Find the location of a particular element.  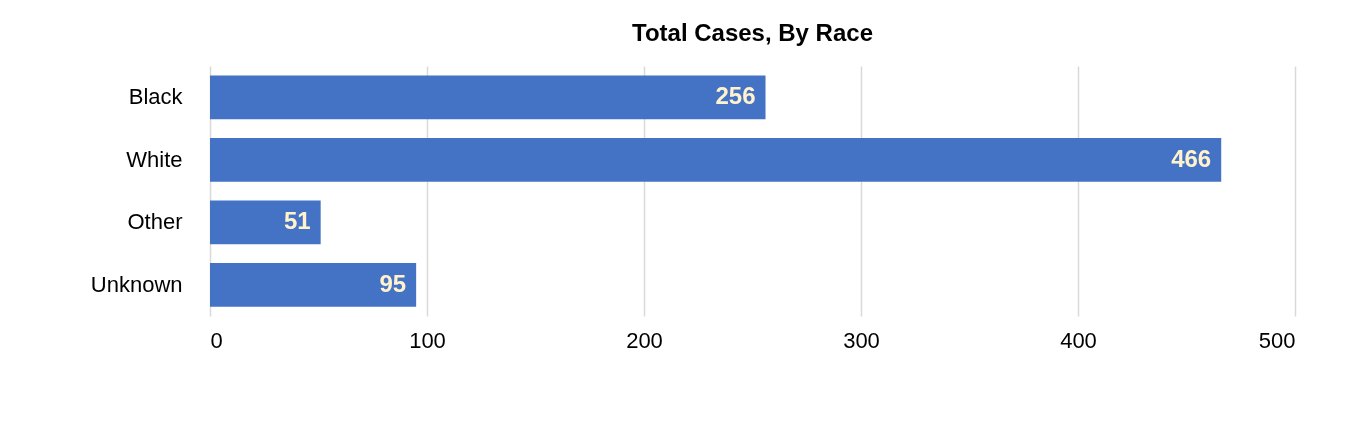

x-tick-label: 400 is located at coordinates (1078, 340).